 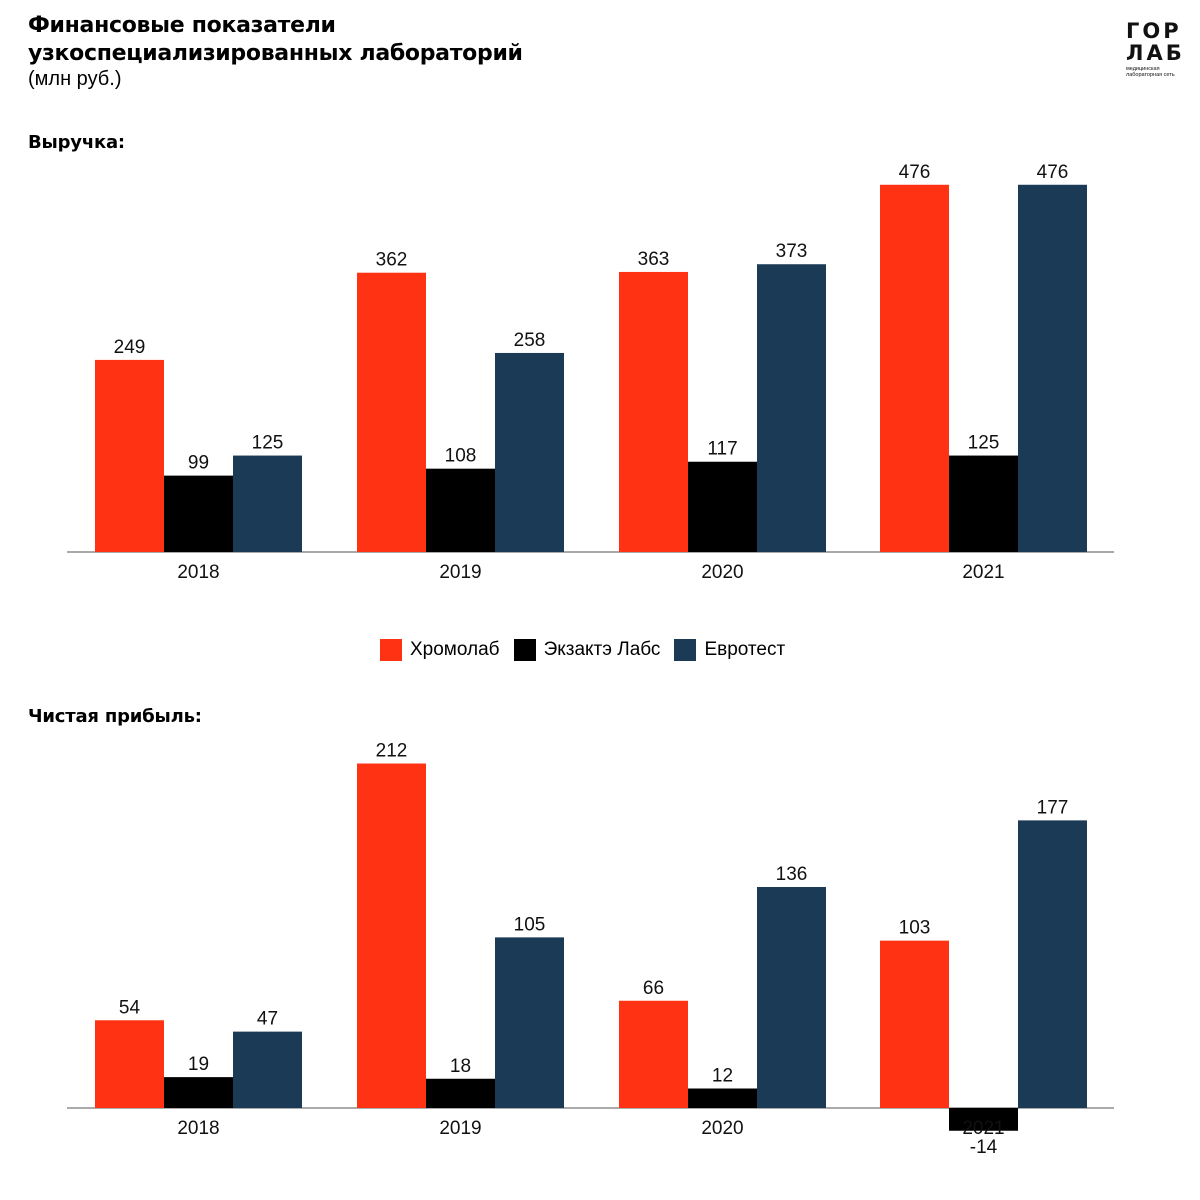 What do you see at coordinates (792, 251) in the screenshot?
I see `data-label: 373` at bounding box center [792, 251].